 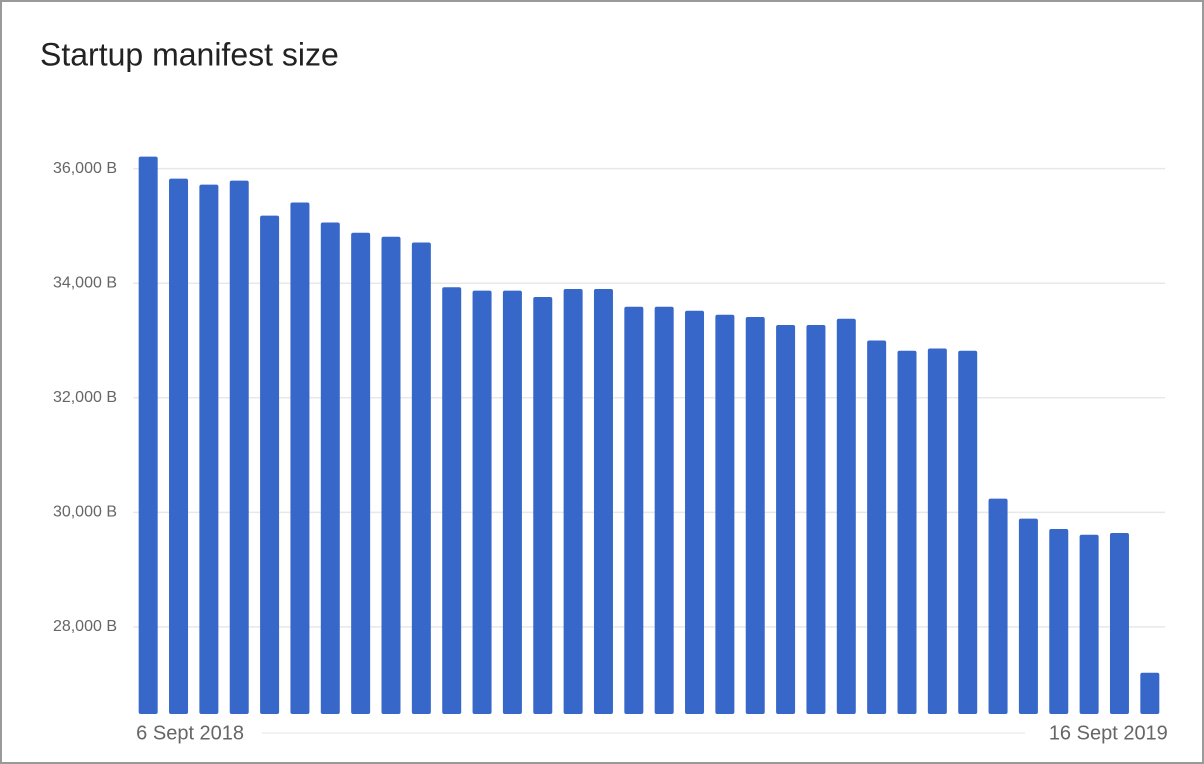 What do you see at coordinates (190, 733) in the screenshot?
I see `x-tick-label: 6 Sept 2018` at bounding box center [190, 733].